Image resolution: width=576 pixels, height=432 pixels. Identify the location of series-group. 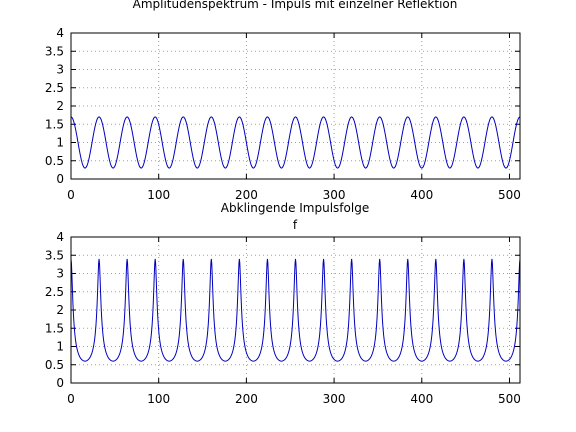
(295, 142).